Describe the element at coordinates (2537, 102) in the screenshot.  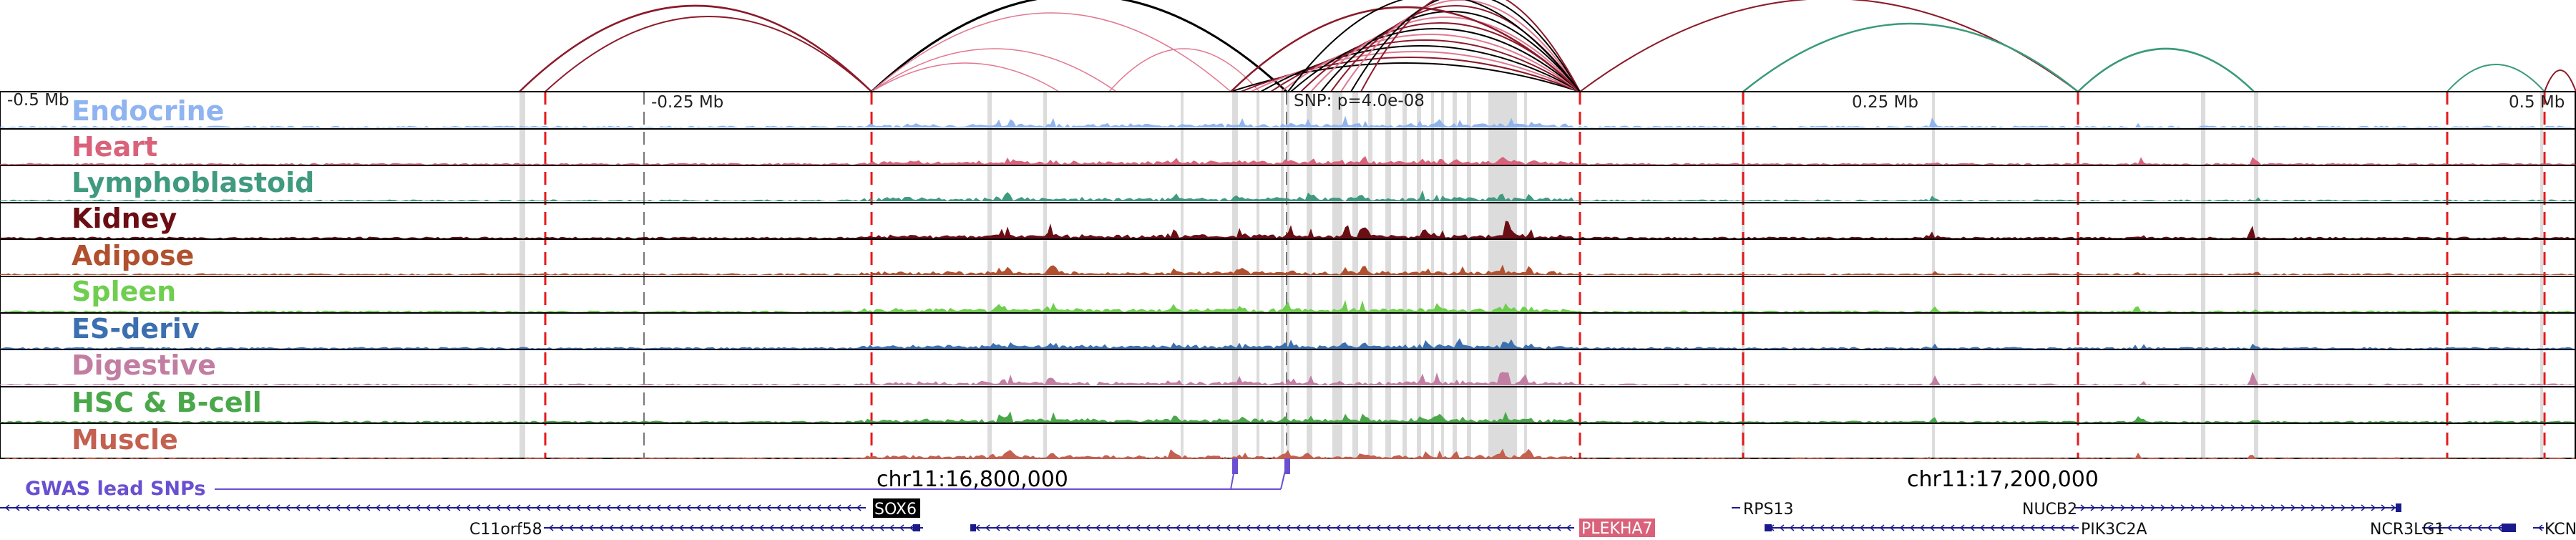
I see `scale-label-plus-0.5: 0.5 Mb` at that location.